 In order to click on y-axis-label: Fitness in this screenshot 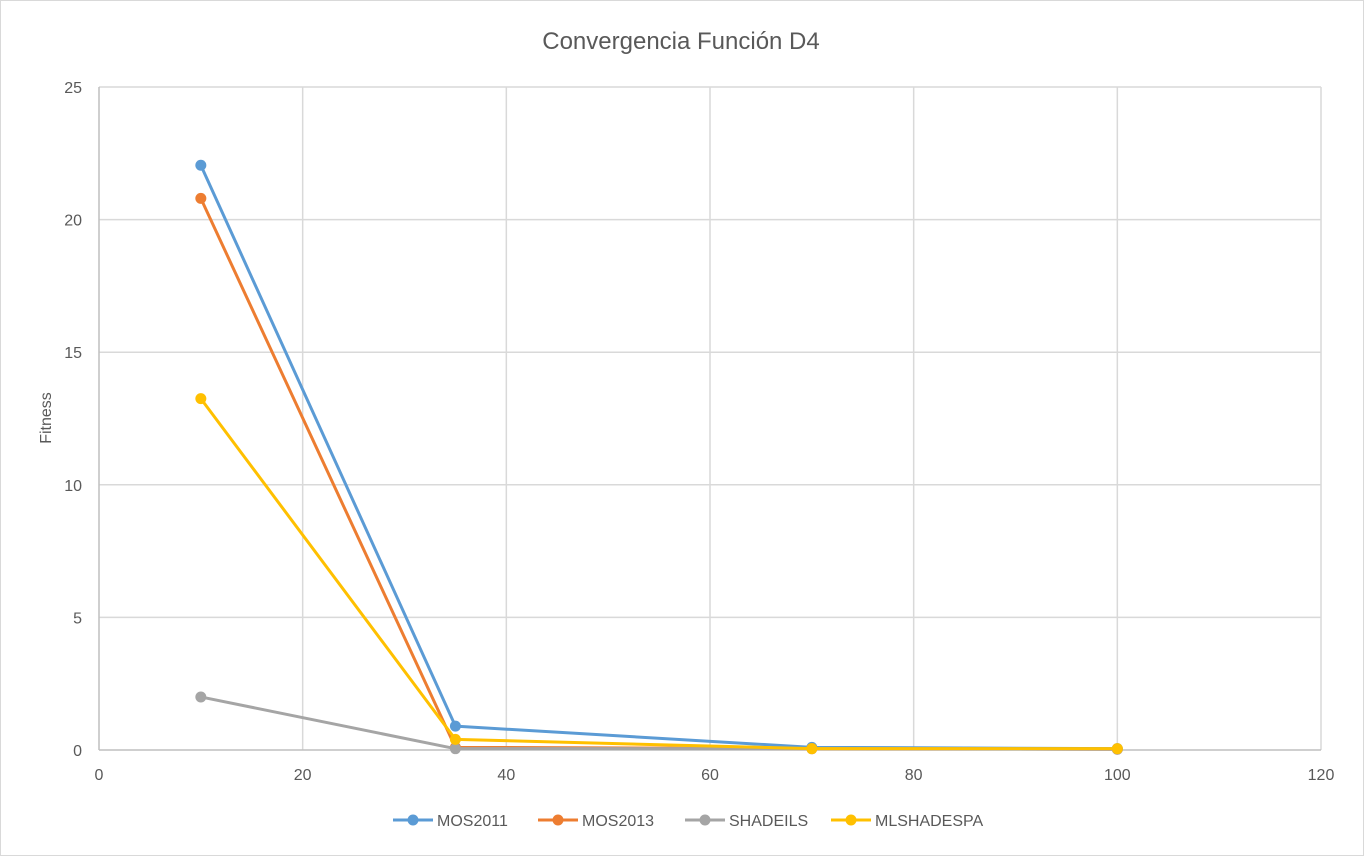, I will do `click(46, 418)`.